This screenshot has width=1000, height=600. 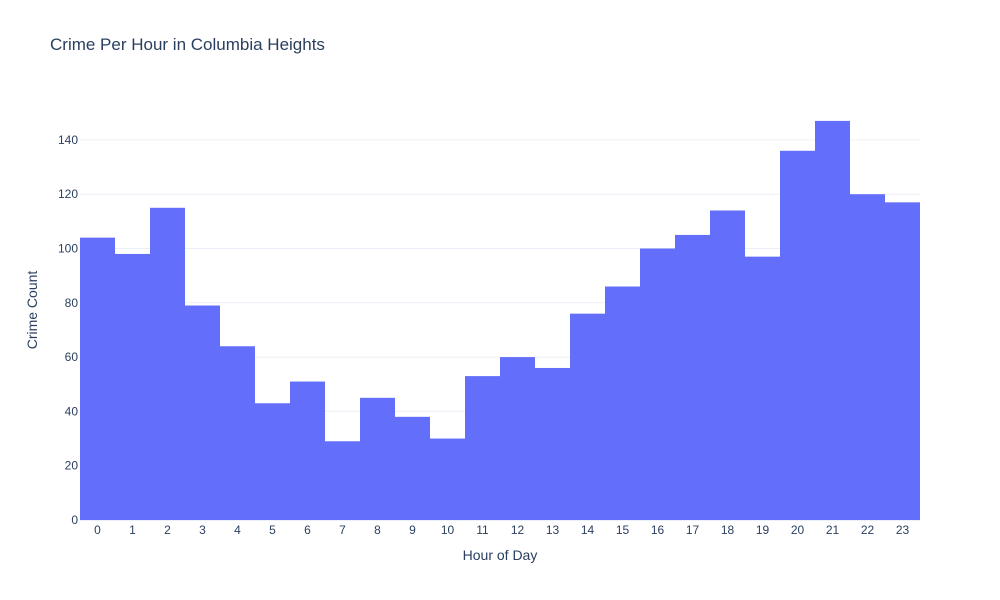 I want to click on y-tick-label: 120, so click(x=68, y=194).